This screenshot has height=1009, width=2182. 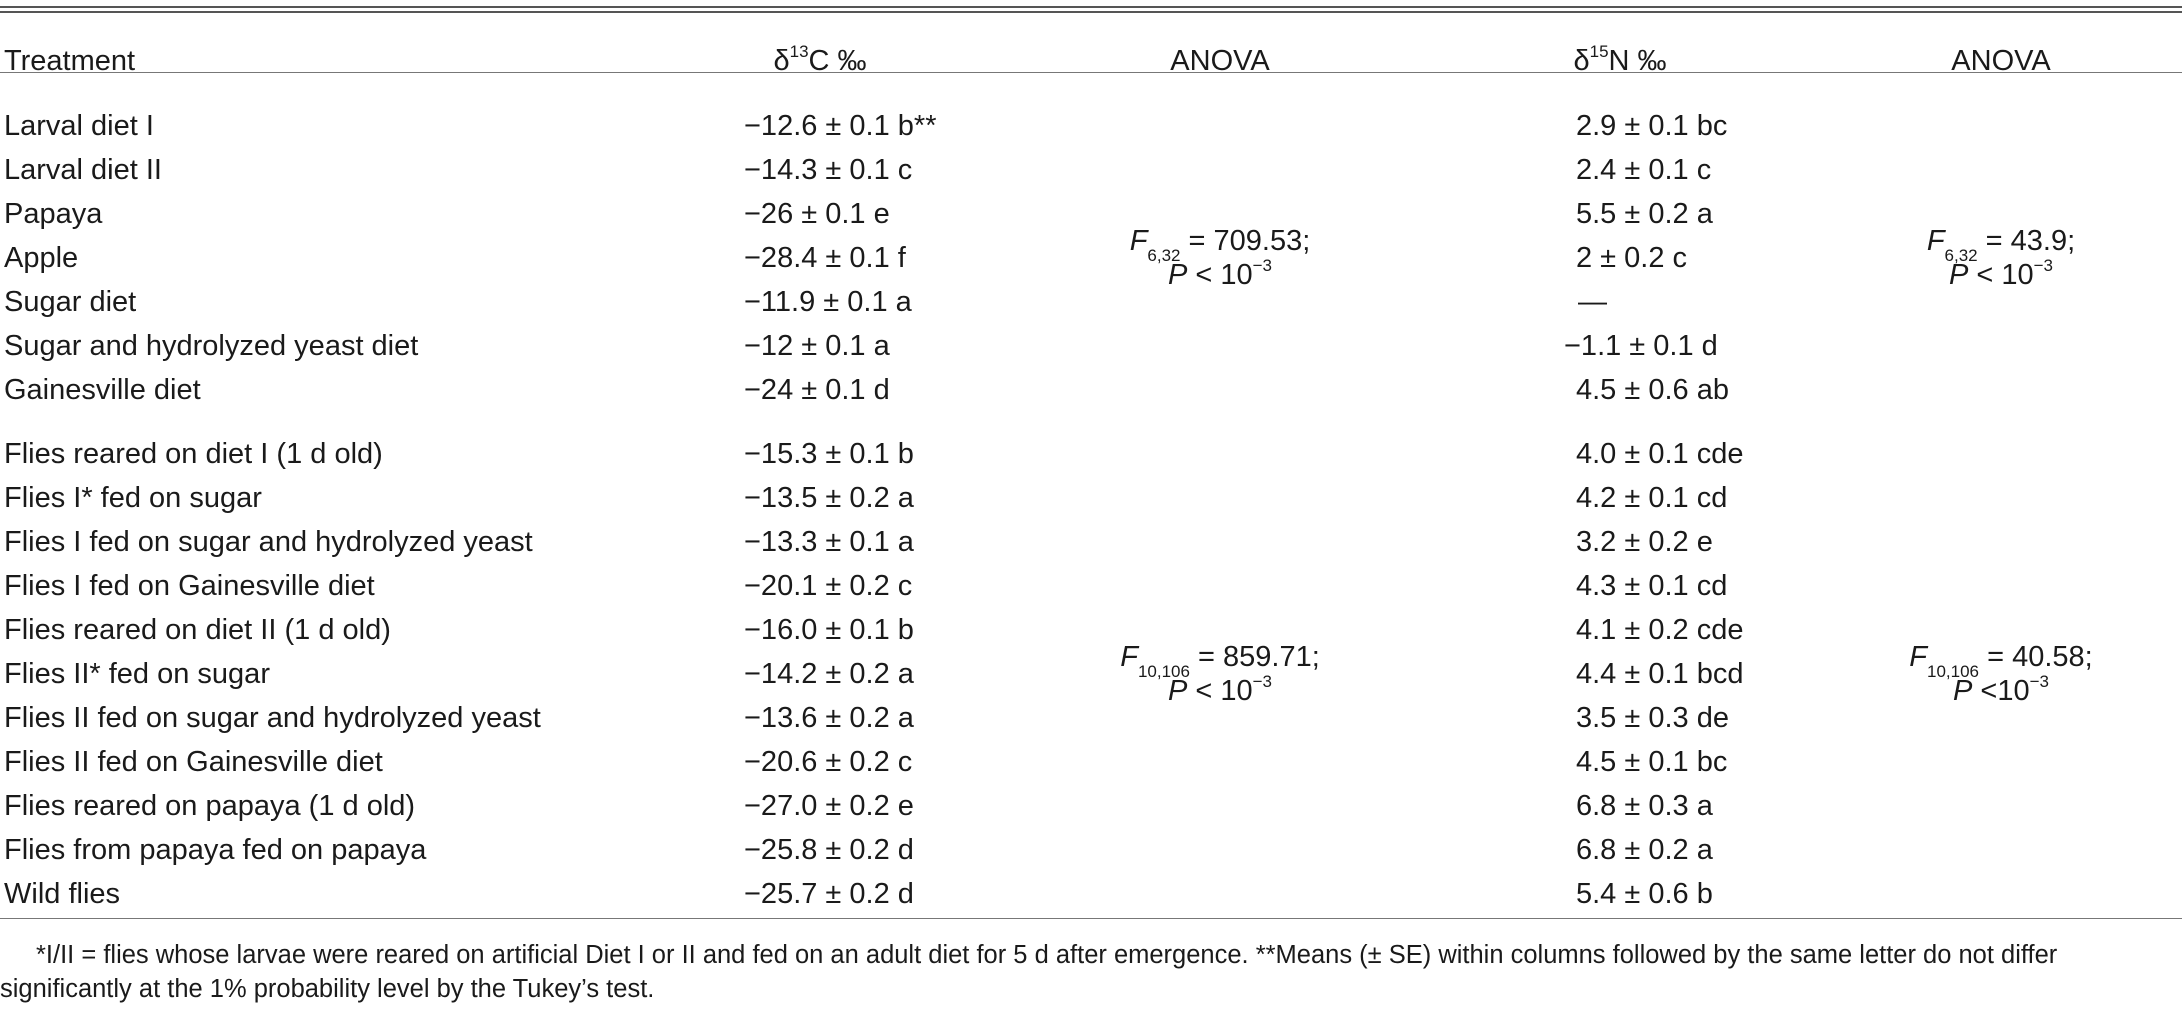 I want to click on table-row: Larval diet II −14.3 ± 0.1 c 2.4 ± 0.1 c, so click(x=1091, y=170).